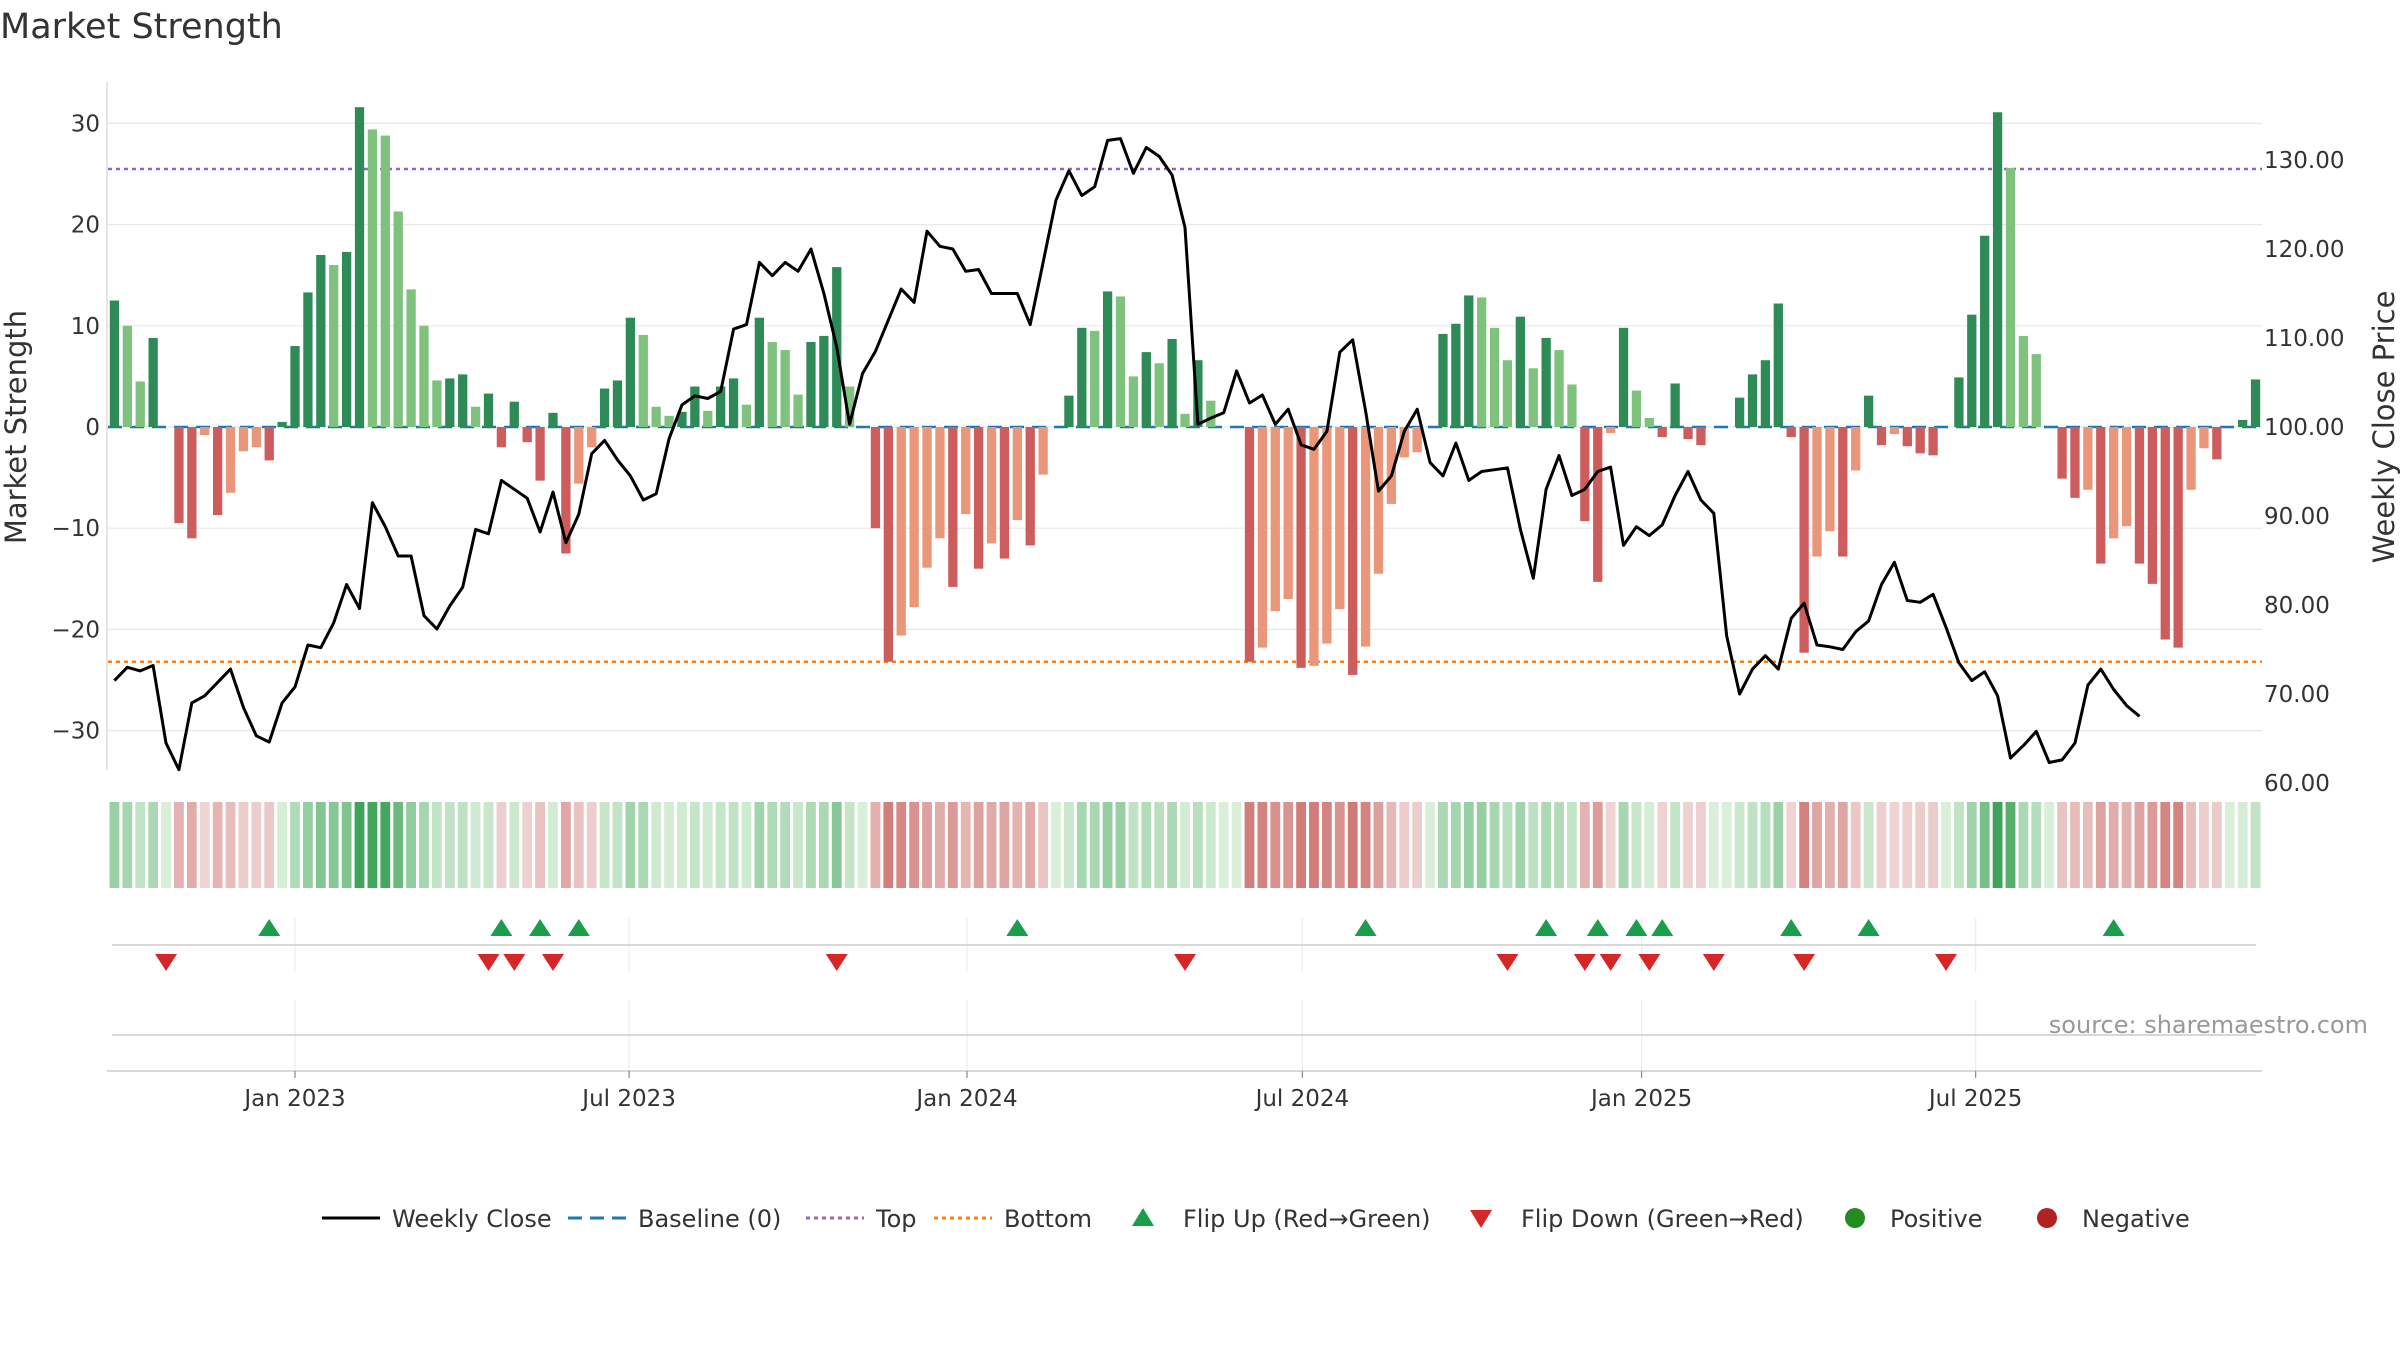  Describe the element at coordinates (2304, 161) in the screenshot. I see `right-tick-label: 130.00` at that location.